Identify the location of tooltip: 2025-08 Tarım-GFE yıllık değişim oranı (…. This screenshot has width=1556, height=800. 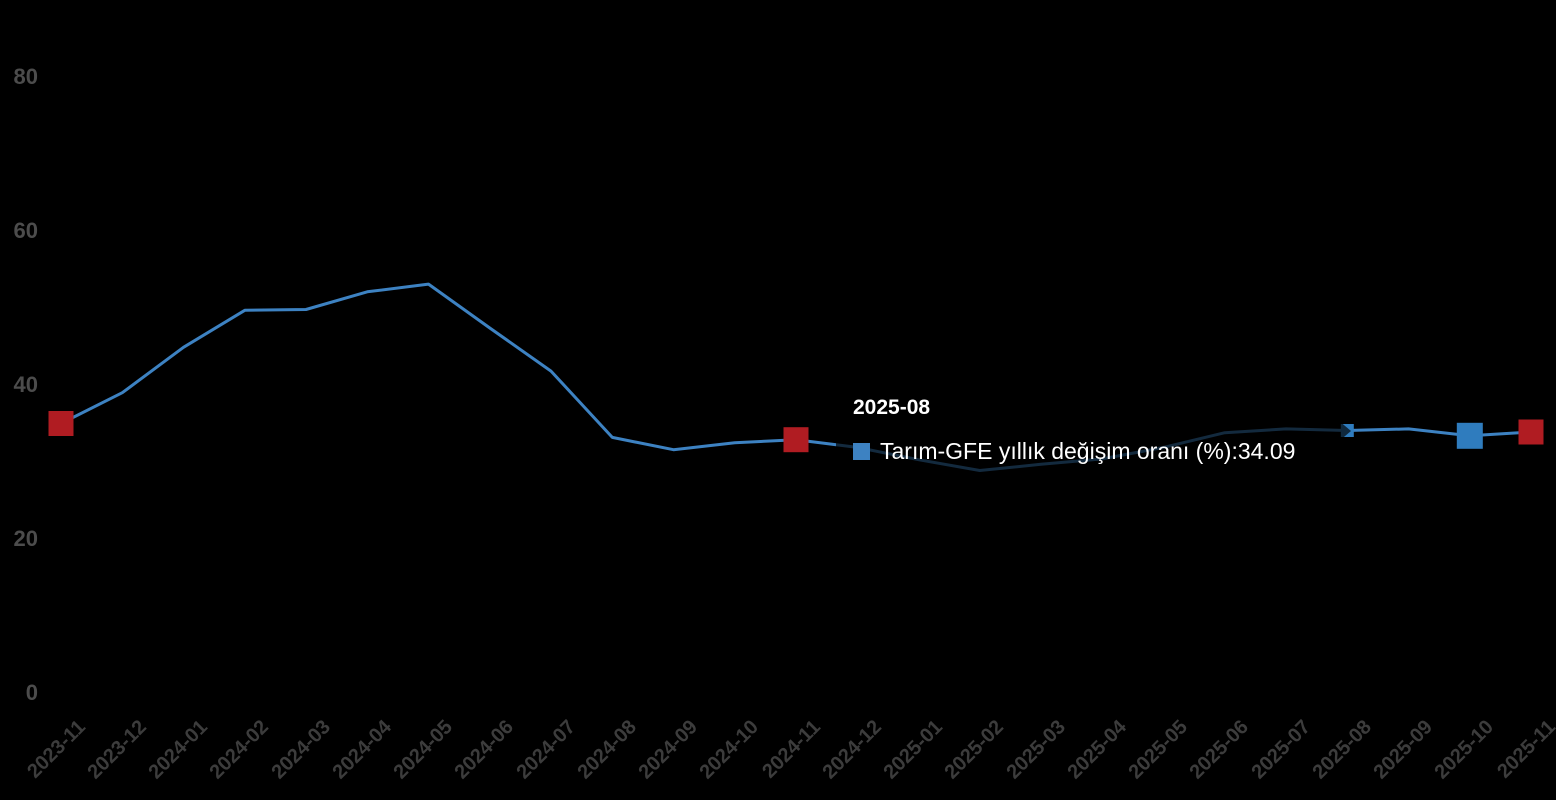
(1093, 433).